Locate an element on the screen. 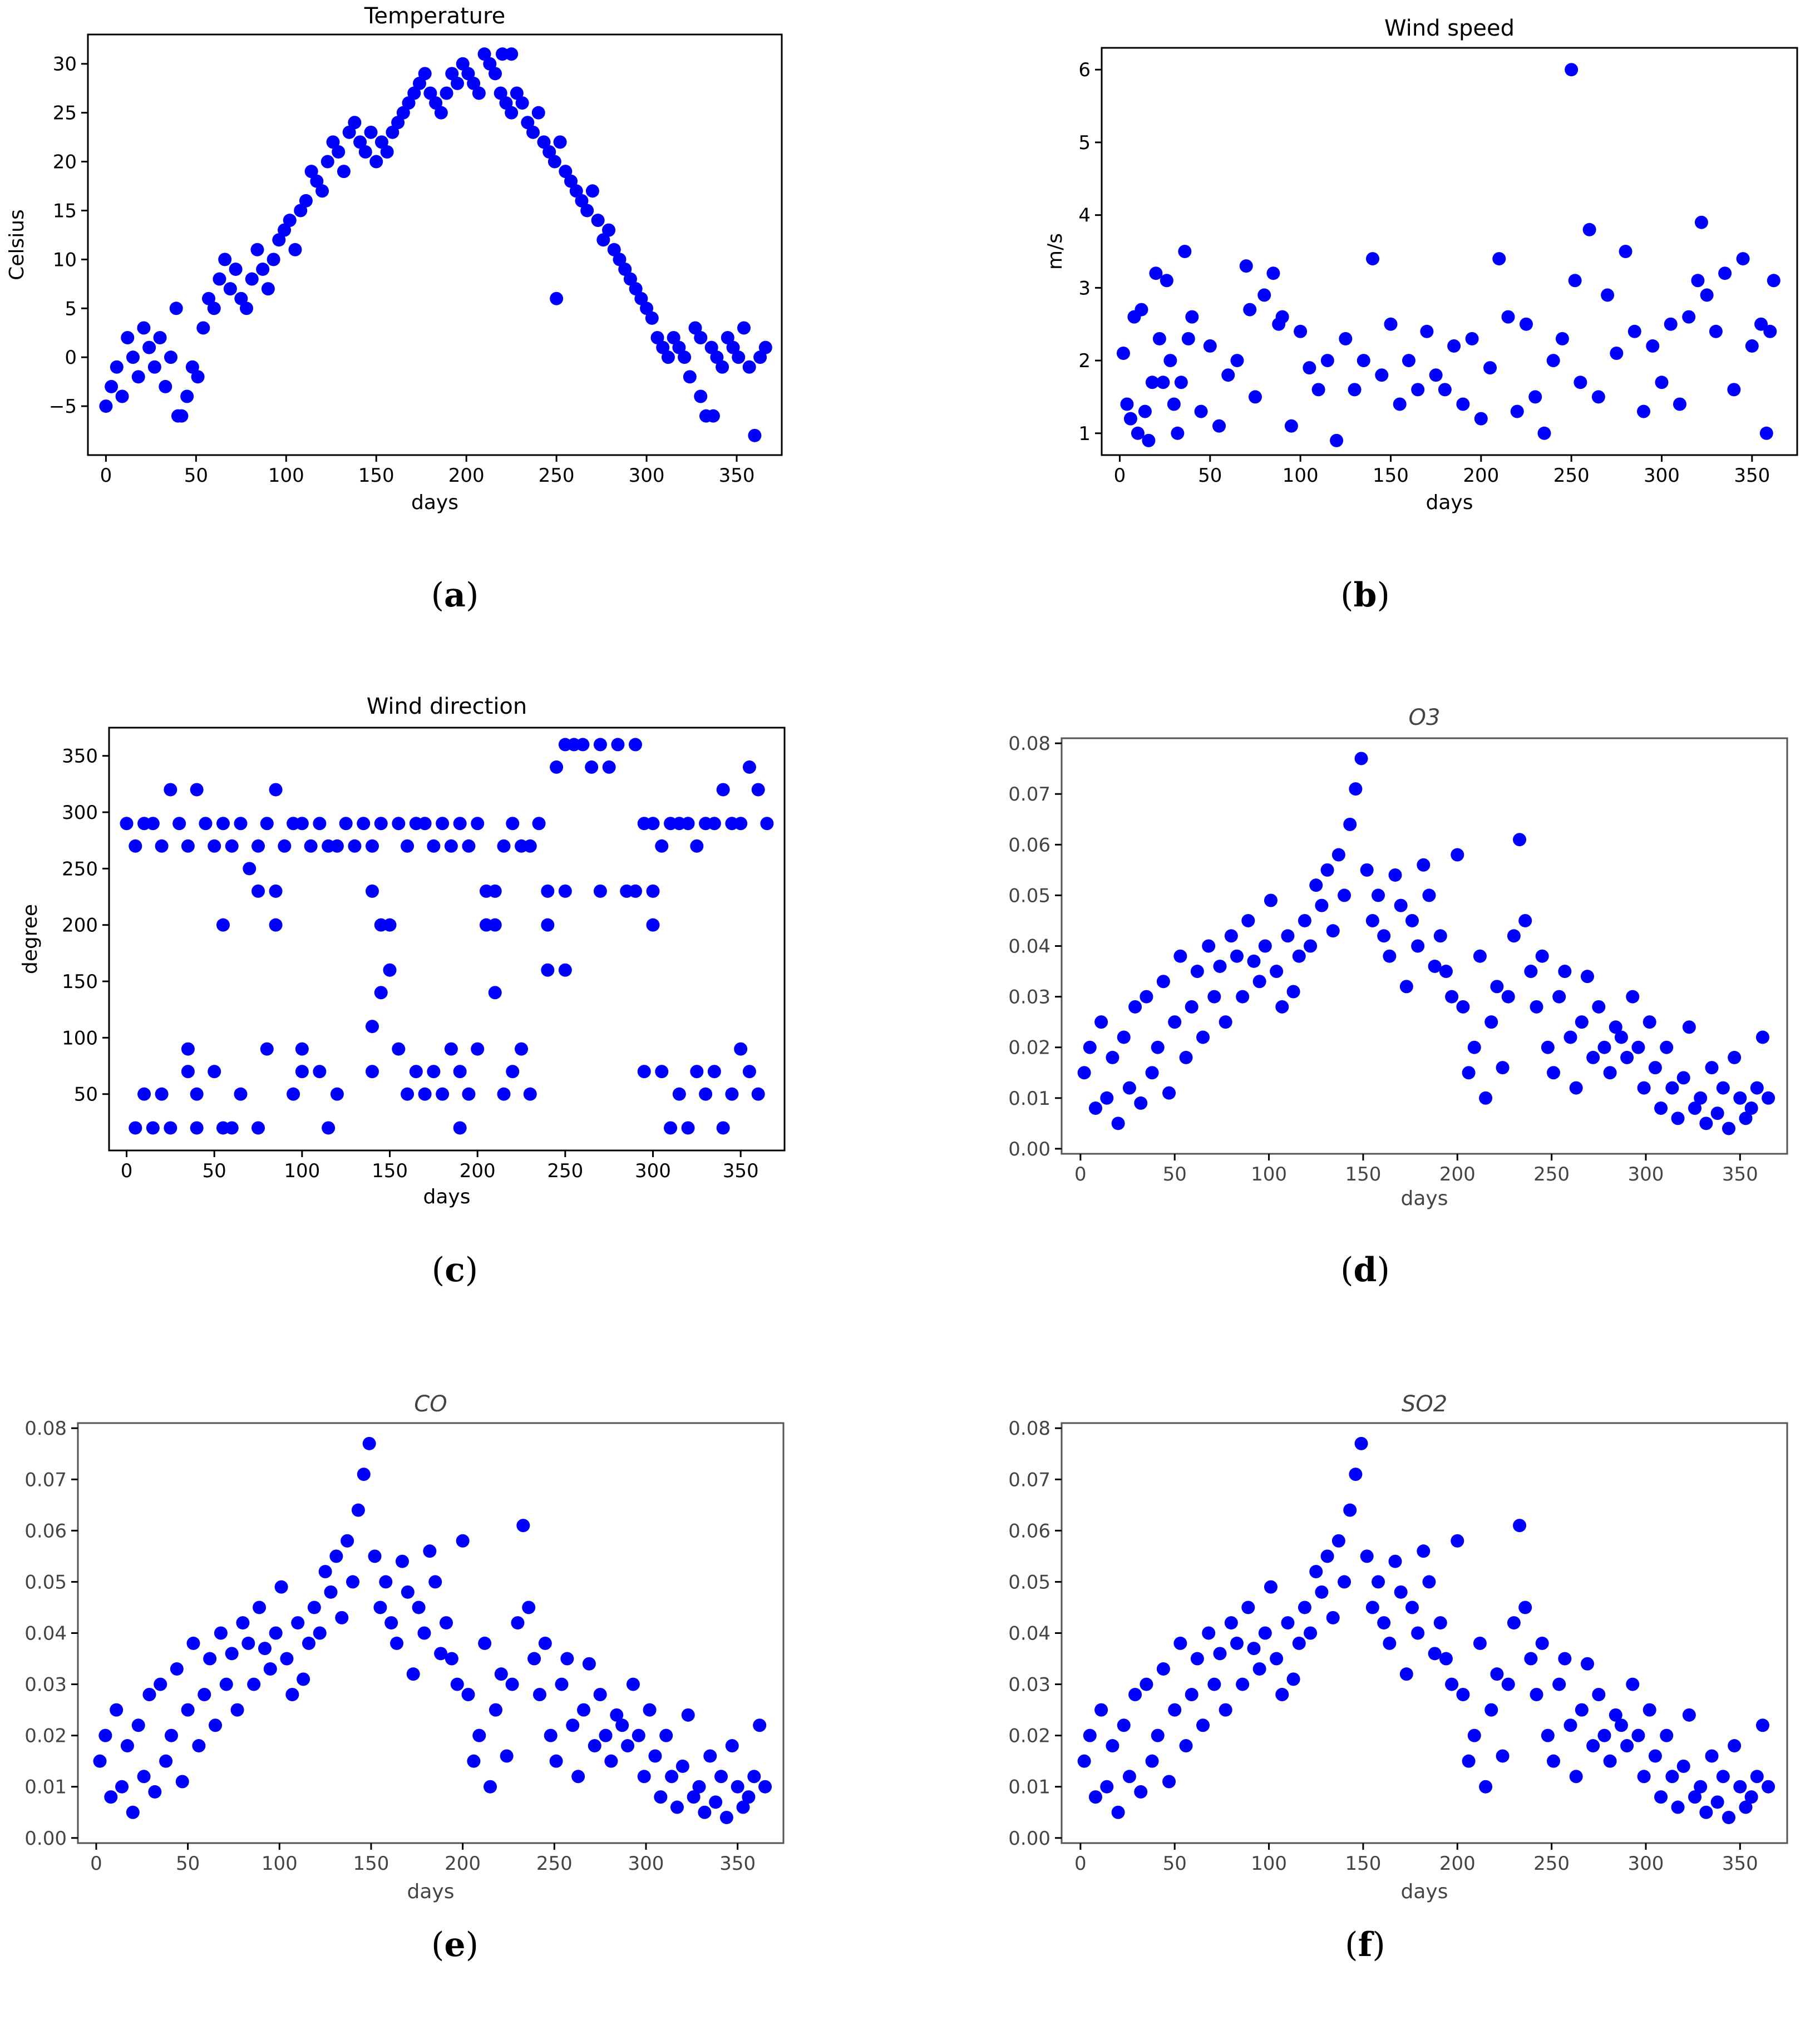 This screenshot has width=1820, height=2025. x-tick-label: 250 is located at coordinates (1551, 1175).